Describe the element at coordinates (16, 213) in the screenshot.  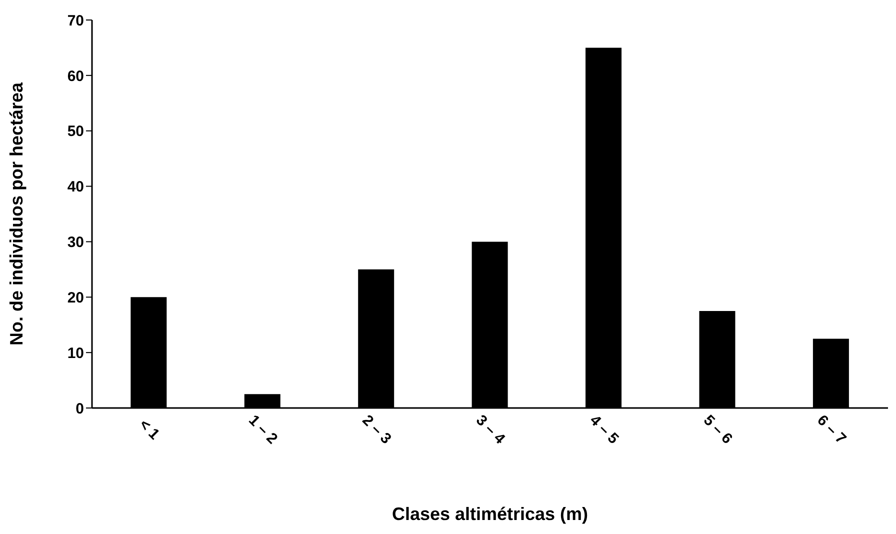
I see `y-axis-title: No. de individuos por hectárea` at that location.